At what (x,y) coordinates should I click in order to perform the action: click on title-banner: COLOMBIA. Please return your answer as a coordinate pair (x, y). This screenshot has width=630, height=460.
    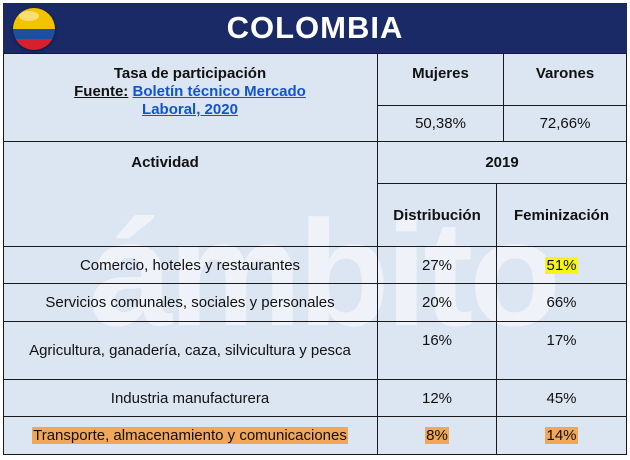
    Looking at the image, I should click on (315, 28).